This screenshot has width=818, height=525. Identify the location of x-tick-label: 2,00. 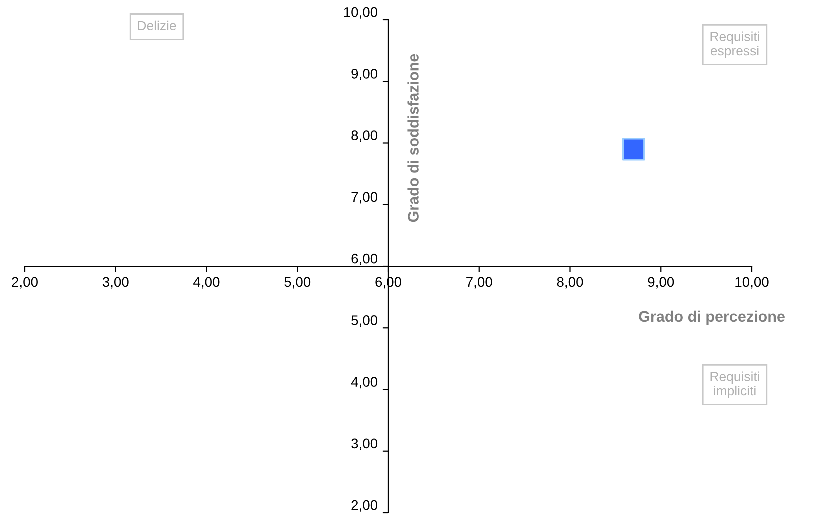
(25, 283).